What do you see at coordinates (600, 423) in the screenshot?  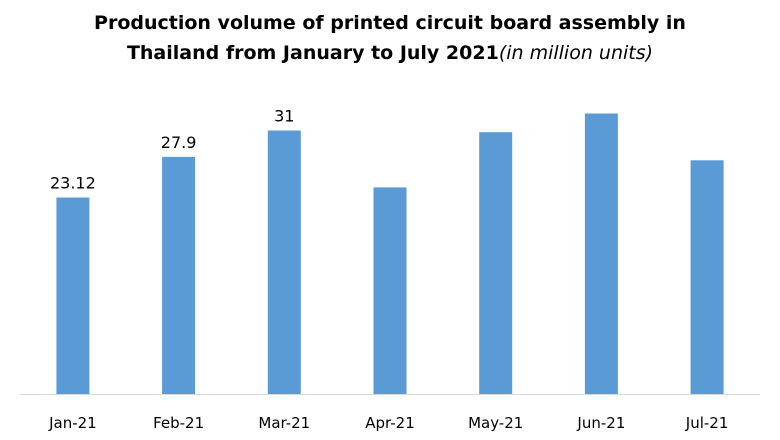 I see `x-tick-label-jun-21: Jun-21` at bounding box center [600, 423].